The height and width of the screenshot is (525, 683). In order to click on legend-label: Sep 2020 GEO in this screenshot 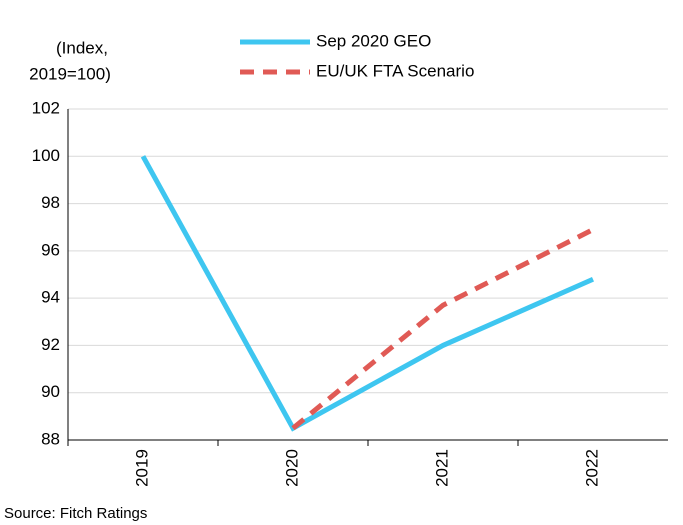, I will do `click(373, 40)`.